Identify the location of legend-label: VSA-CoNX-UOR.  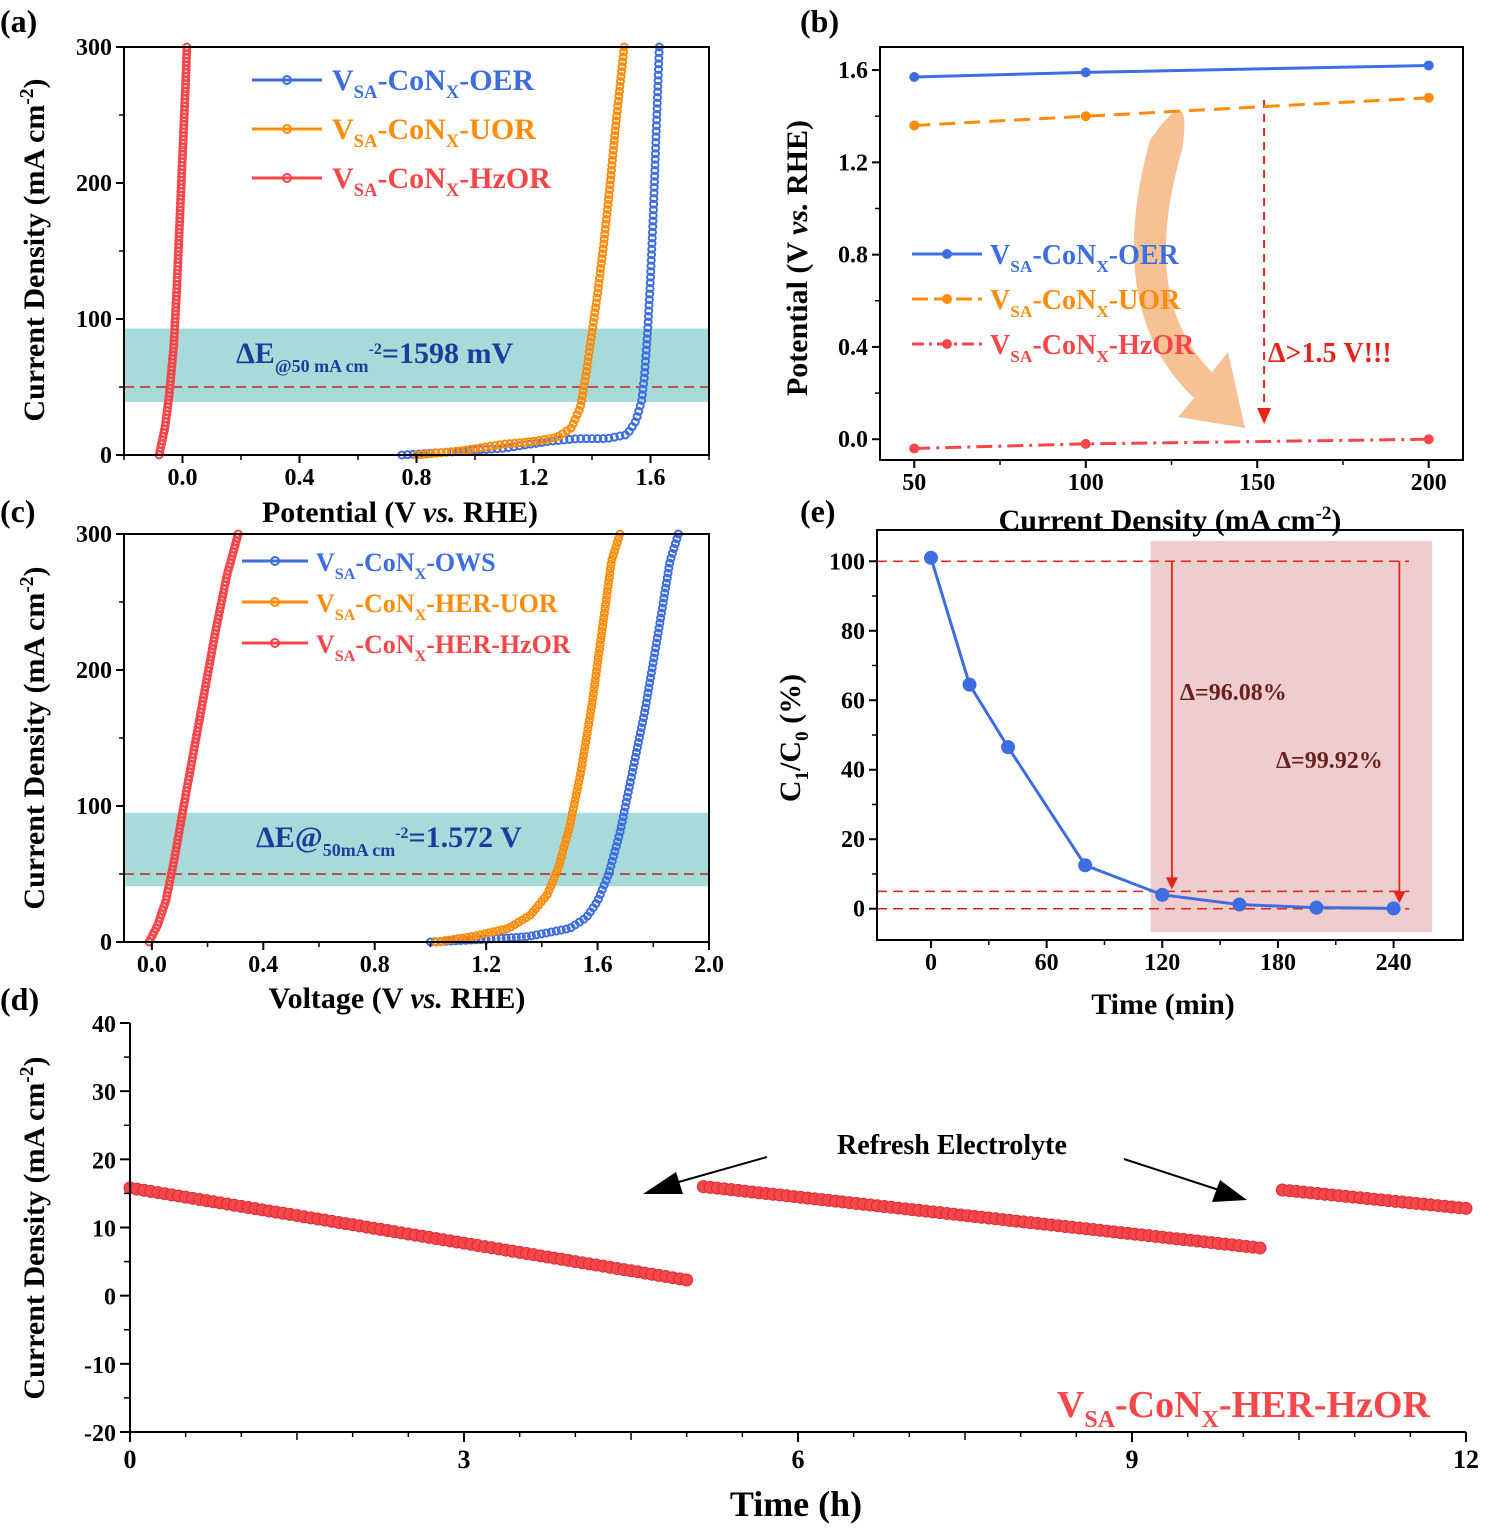
(434, 132).